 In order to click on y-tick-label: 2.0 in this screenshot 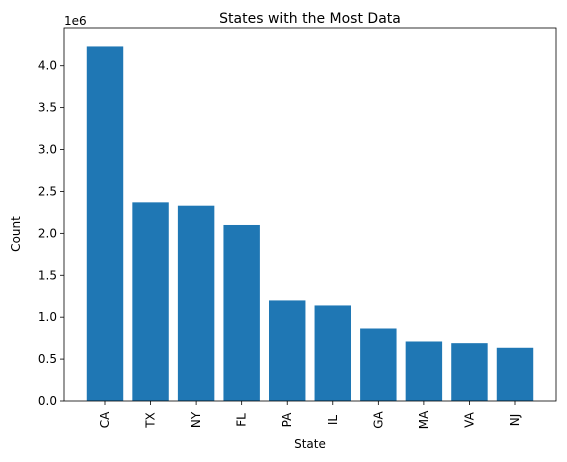, I will do `click(47, 233)`.